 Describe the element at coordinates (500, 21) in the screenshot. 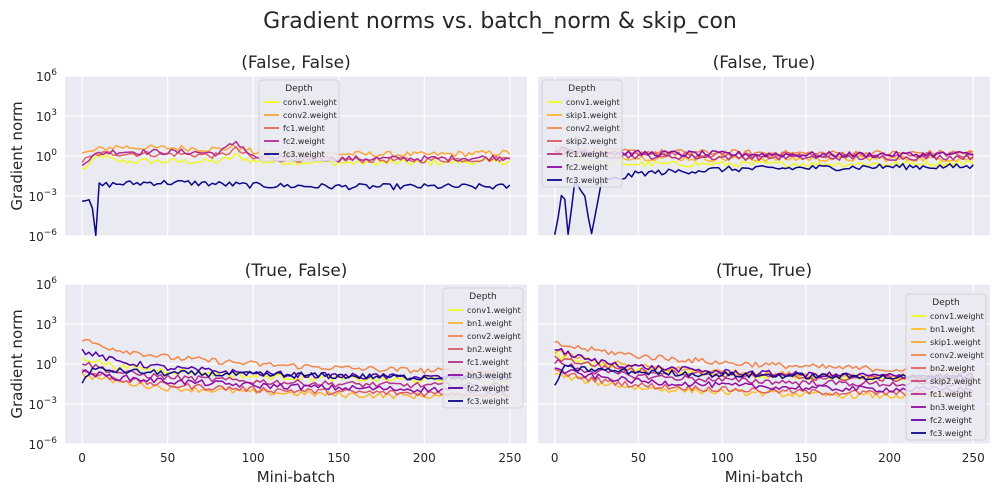

I see `figure-title: Gradient norms vs. batch_norm & skip_con` at that location.